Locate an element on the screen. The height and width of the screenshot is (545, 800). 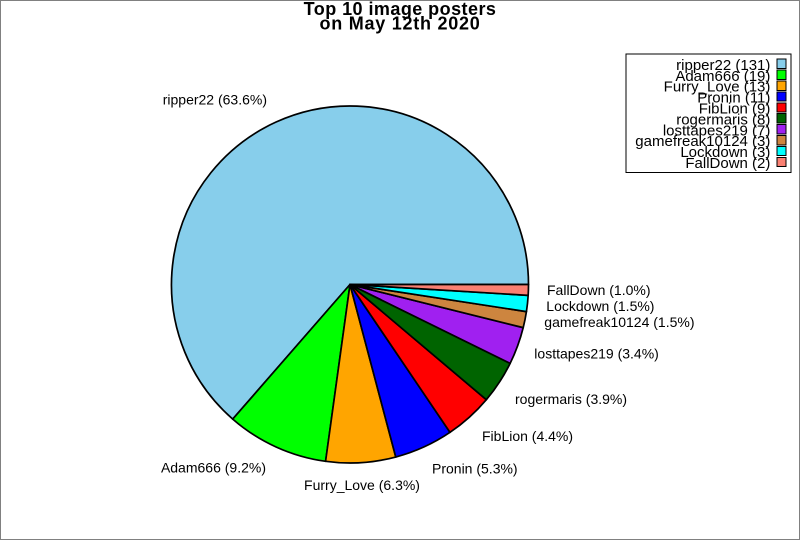
svg-text: Furry_Love (13) is located at coordinates (717, 87).